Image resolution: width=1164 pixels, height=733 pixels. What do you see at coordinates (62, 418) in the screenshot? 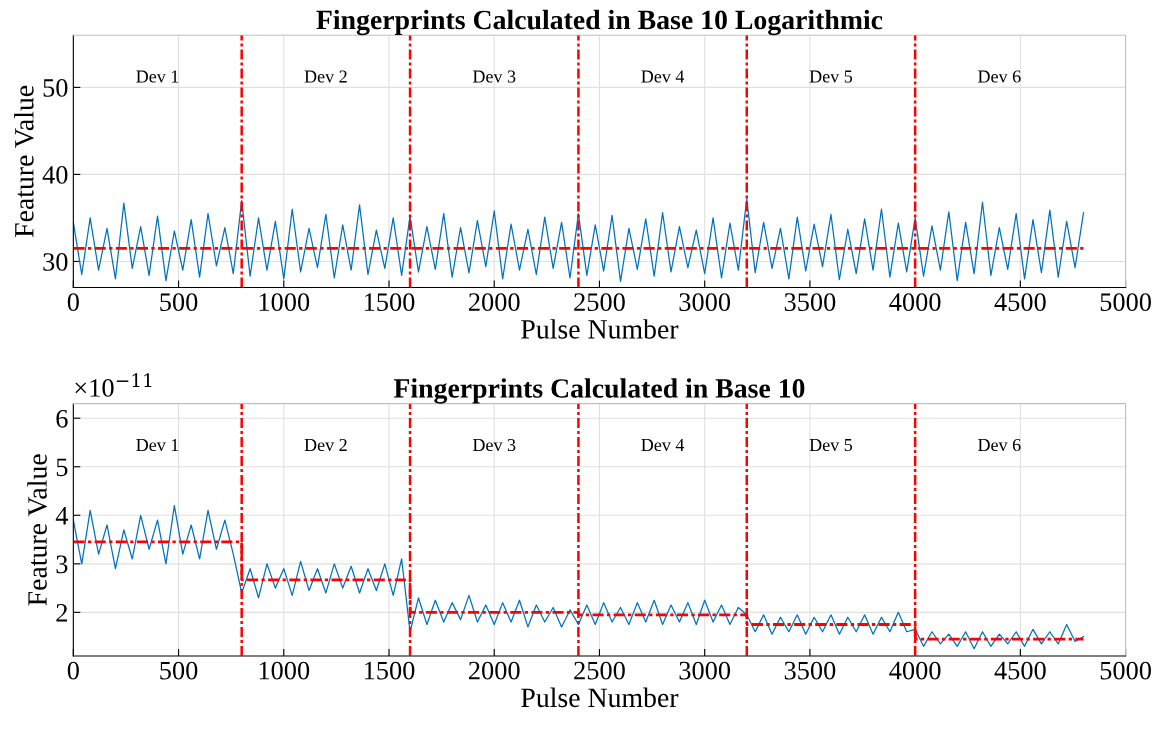
I see `y-tick-label: 6` at bounding box center [62, 418].